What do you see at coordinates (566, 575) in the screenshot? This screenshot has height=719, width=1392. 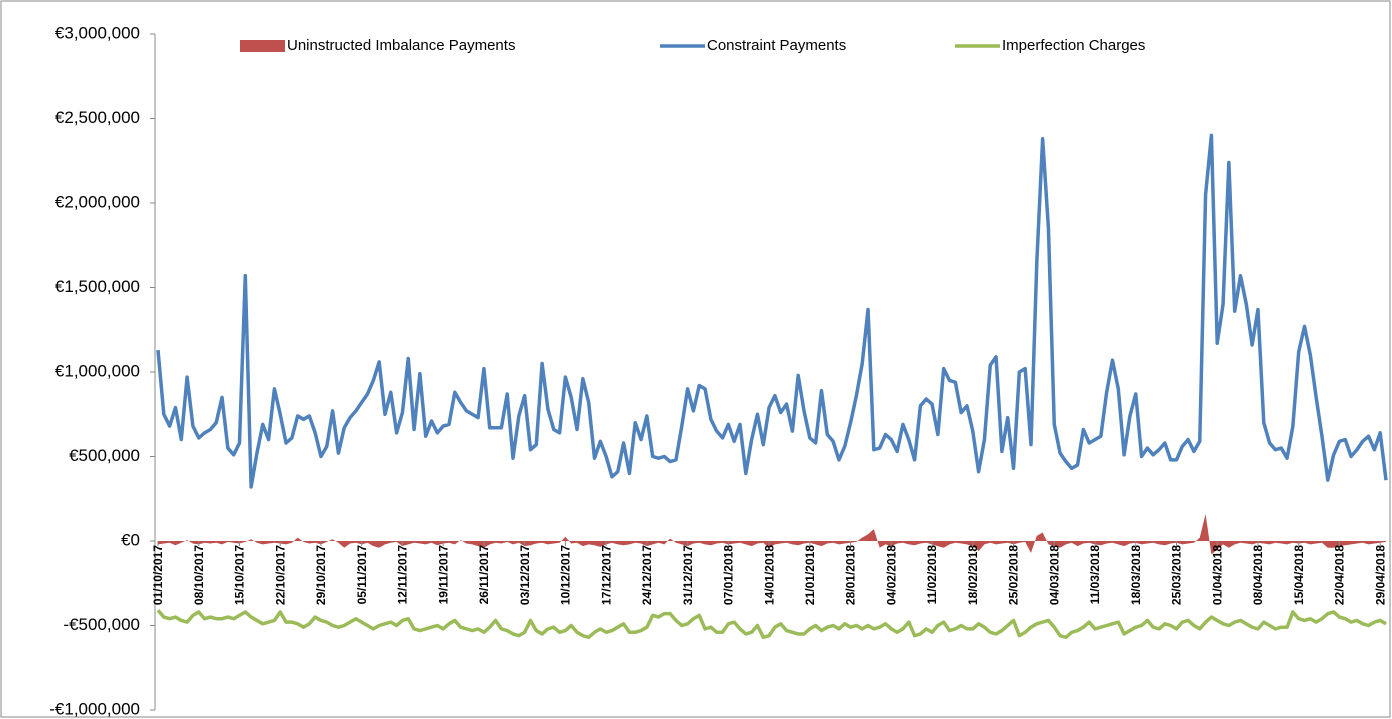 I see `x-tick-label: 10/12/2017` at bounding box center [566, 575].